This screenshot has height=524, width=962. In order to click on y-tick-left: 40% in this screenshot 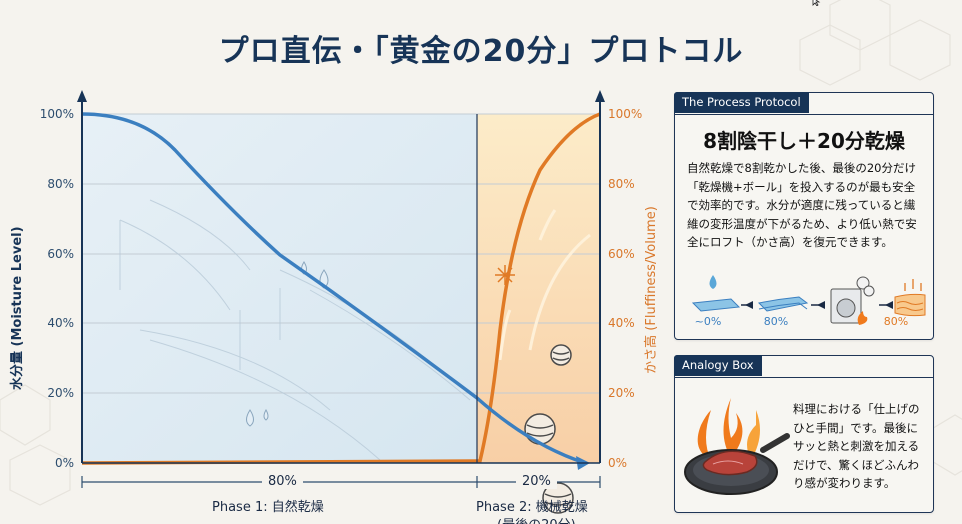, I will do `click(60, 323)`.